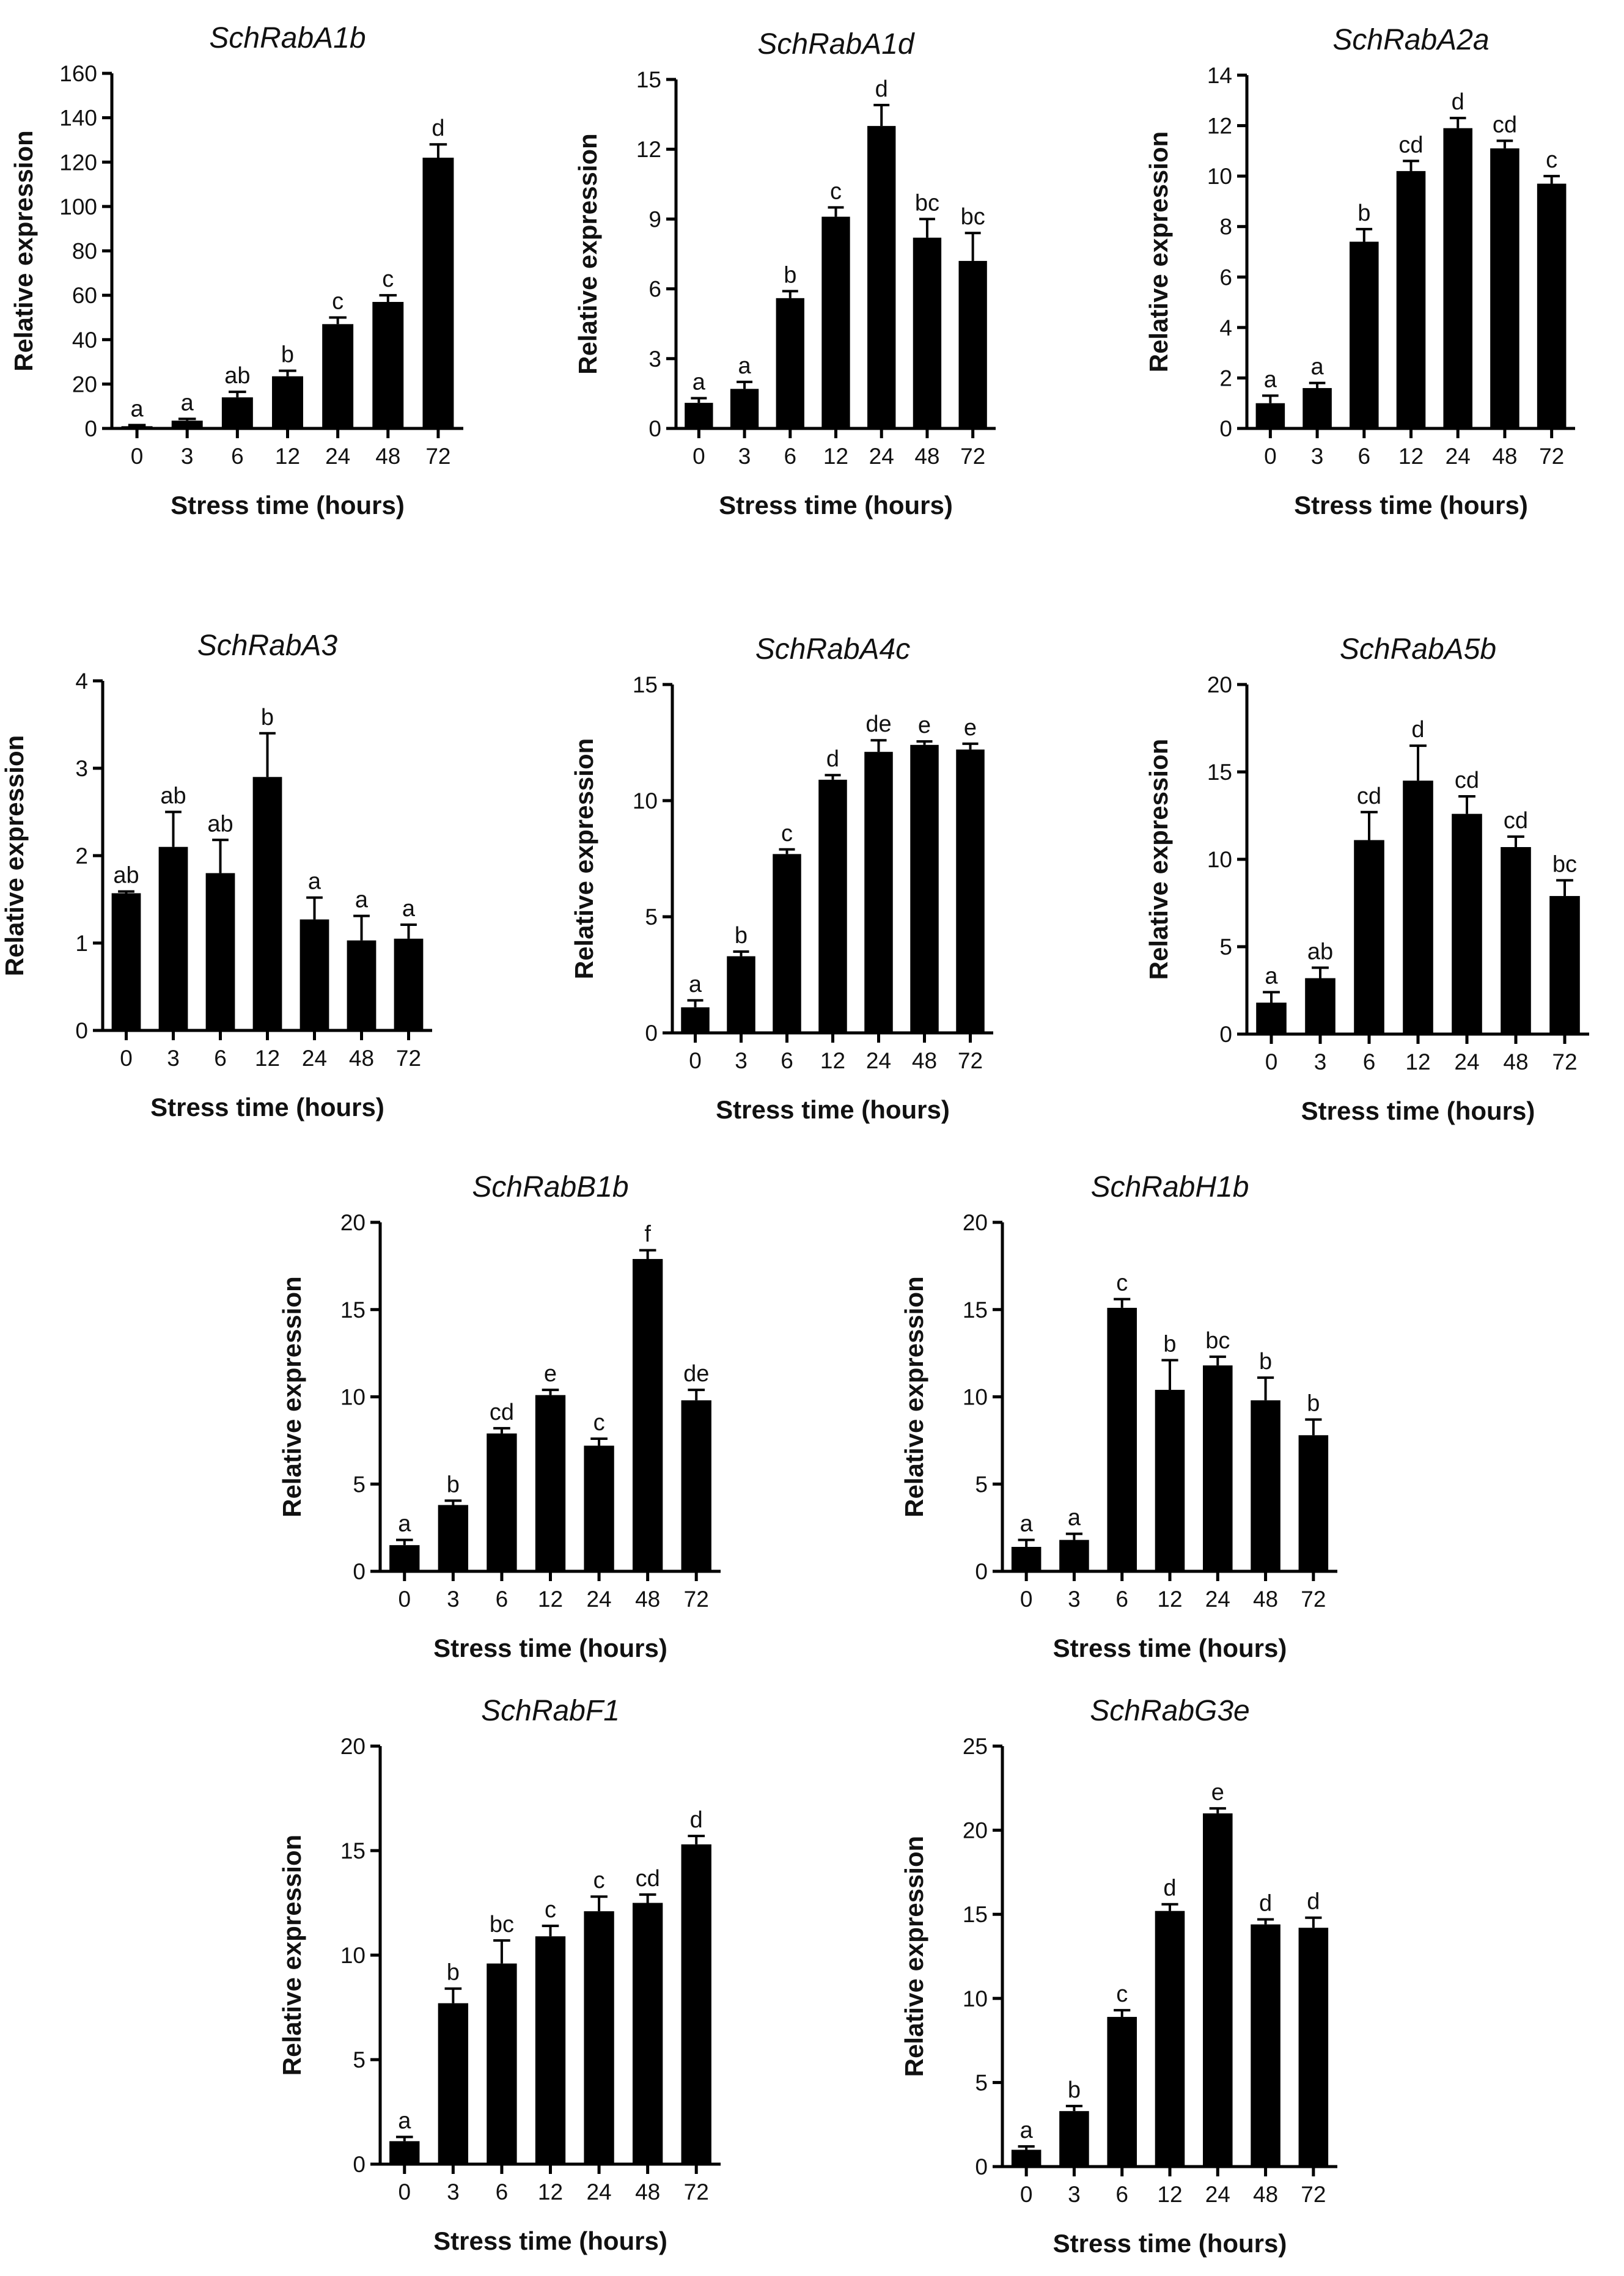 The width and height of the screenshot is (1624, 2276). I want to click on significance-letter: de, so click(878, 724).